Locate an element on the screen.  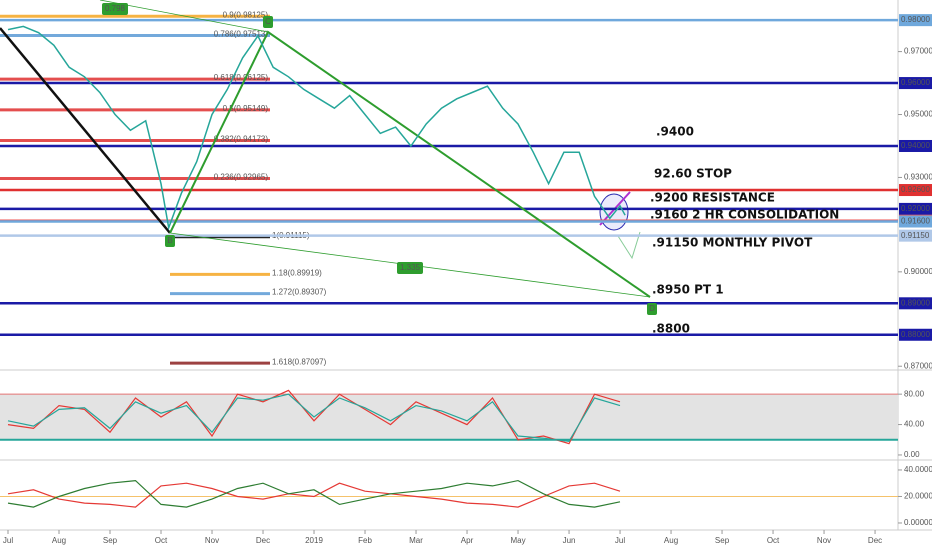
y-tick-label: 0.93000 is located at coordinates (918, 177).